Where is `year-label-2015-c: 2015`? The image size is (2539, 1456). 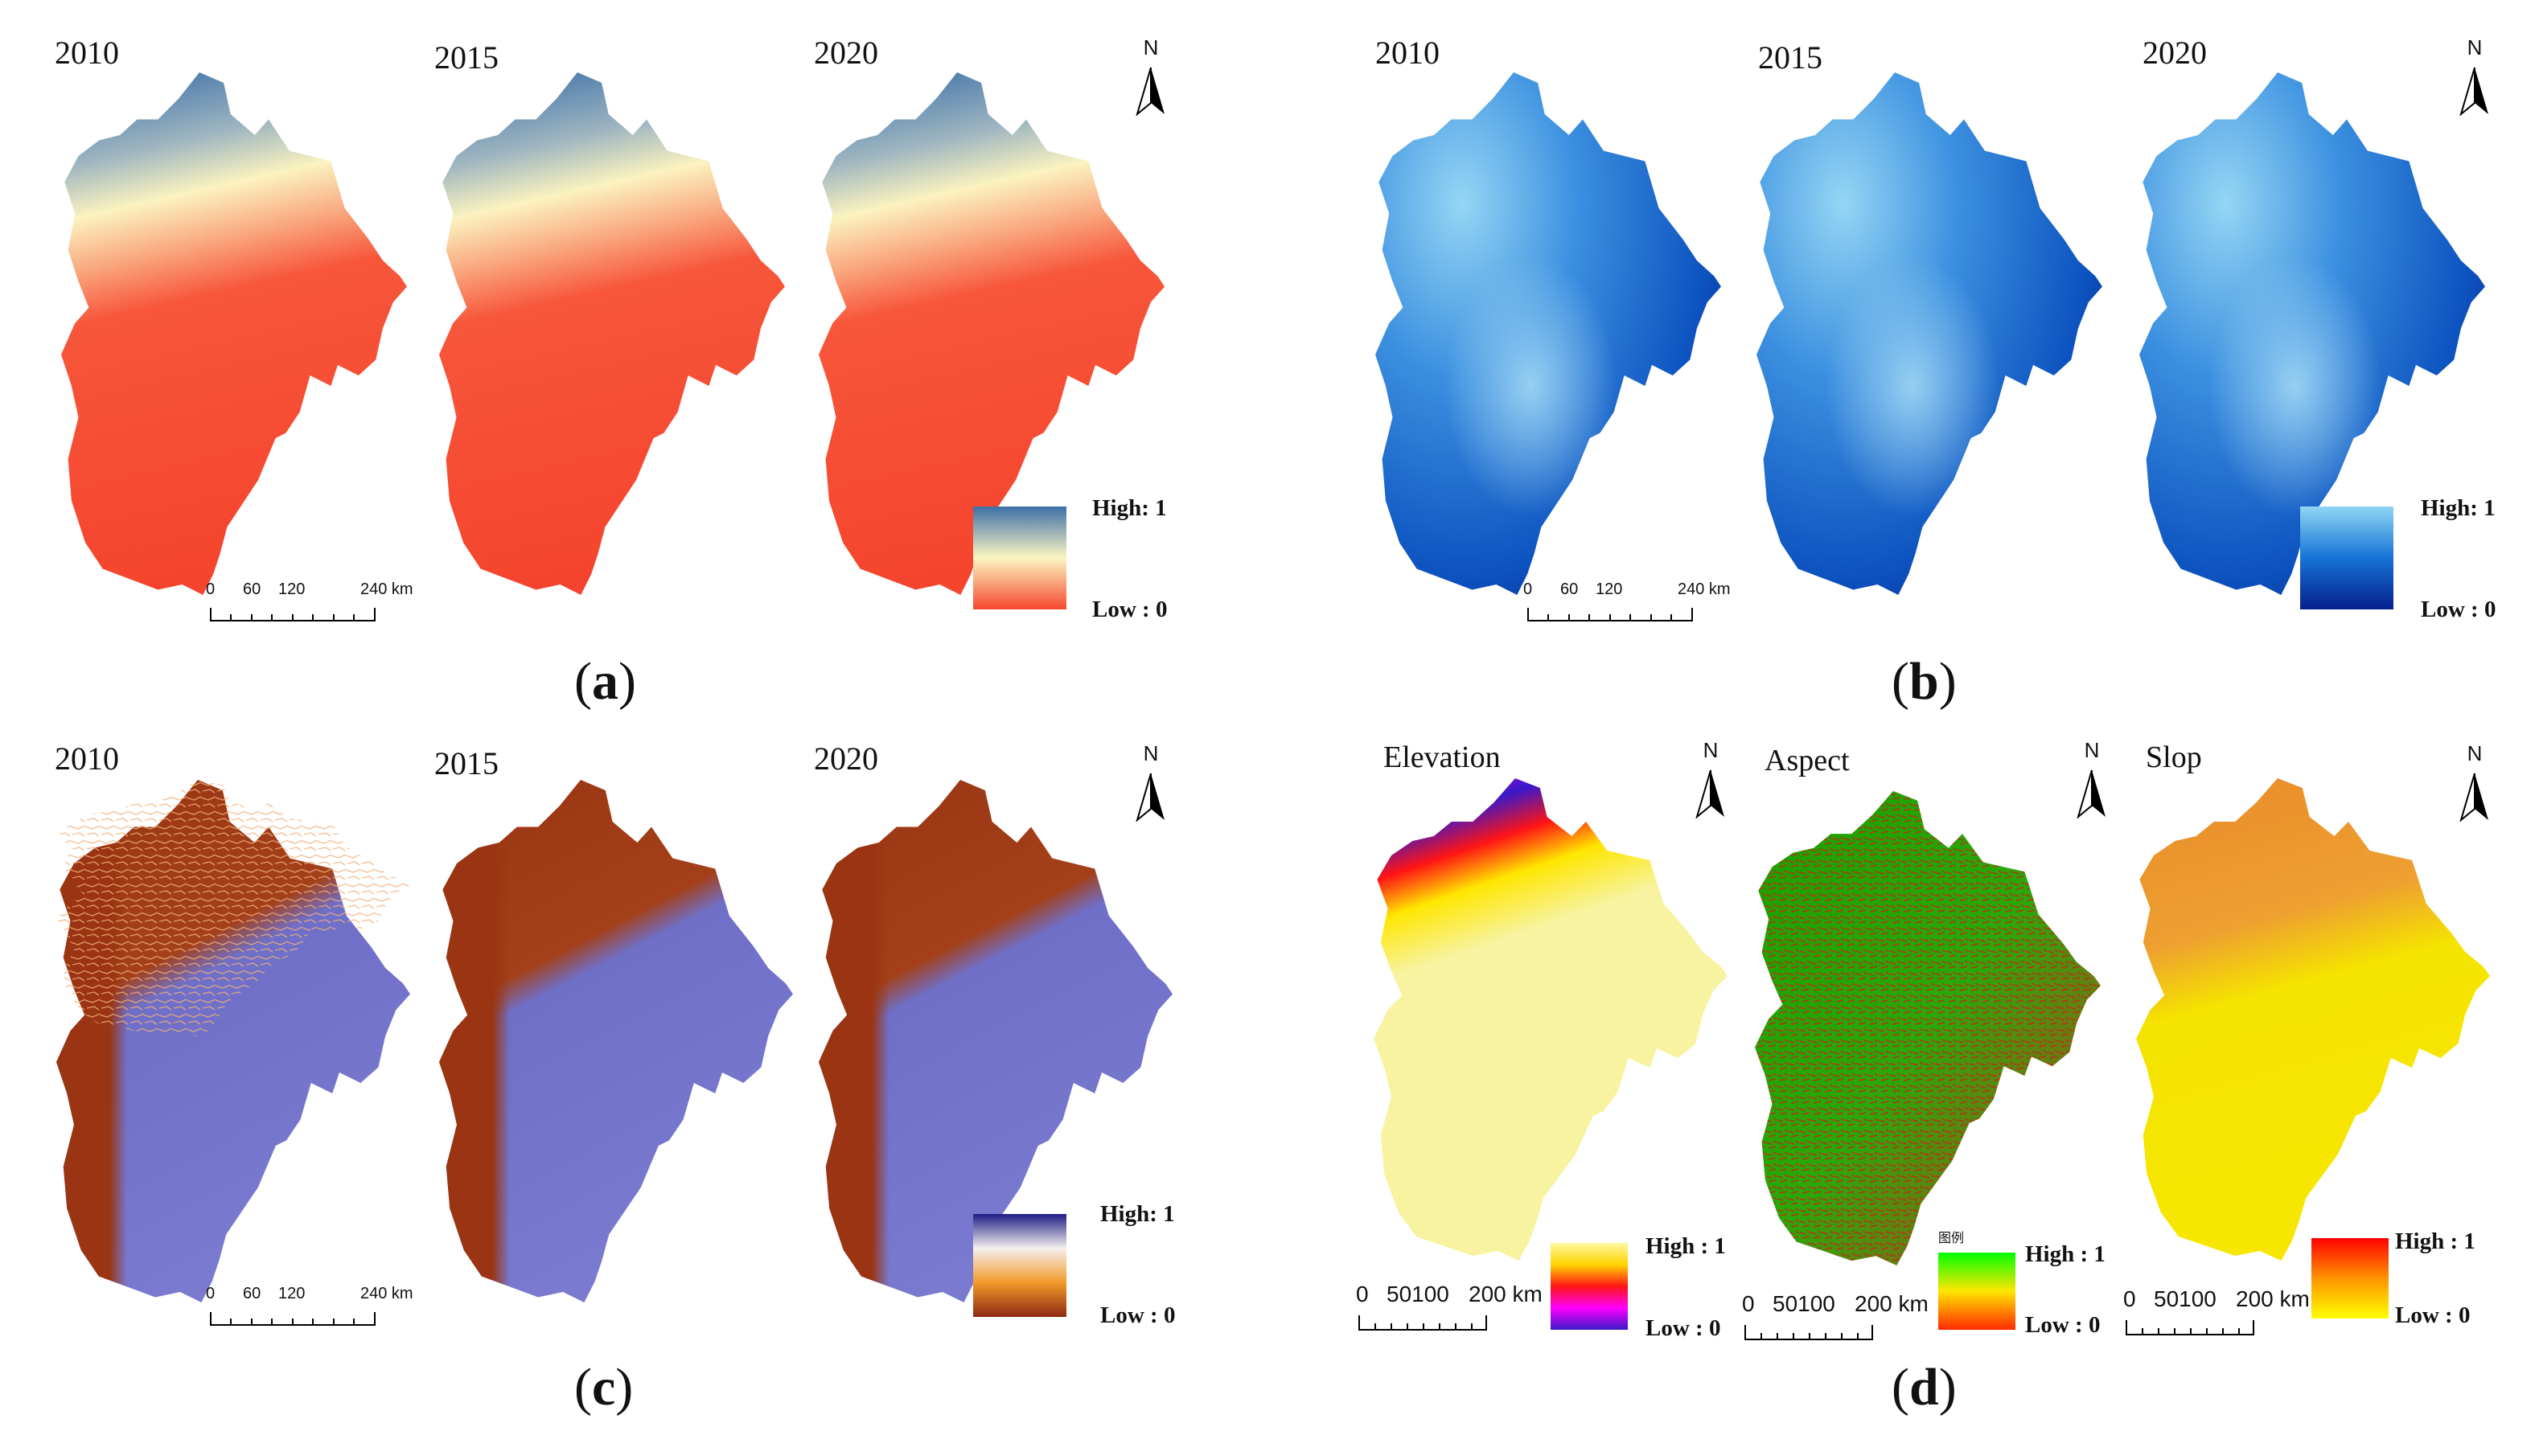 year-label-2015-c: 2015 is located at coordinates (467, 763).